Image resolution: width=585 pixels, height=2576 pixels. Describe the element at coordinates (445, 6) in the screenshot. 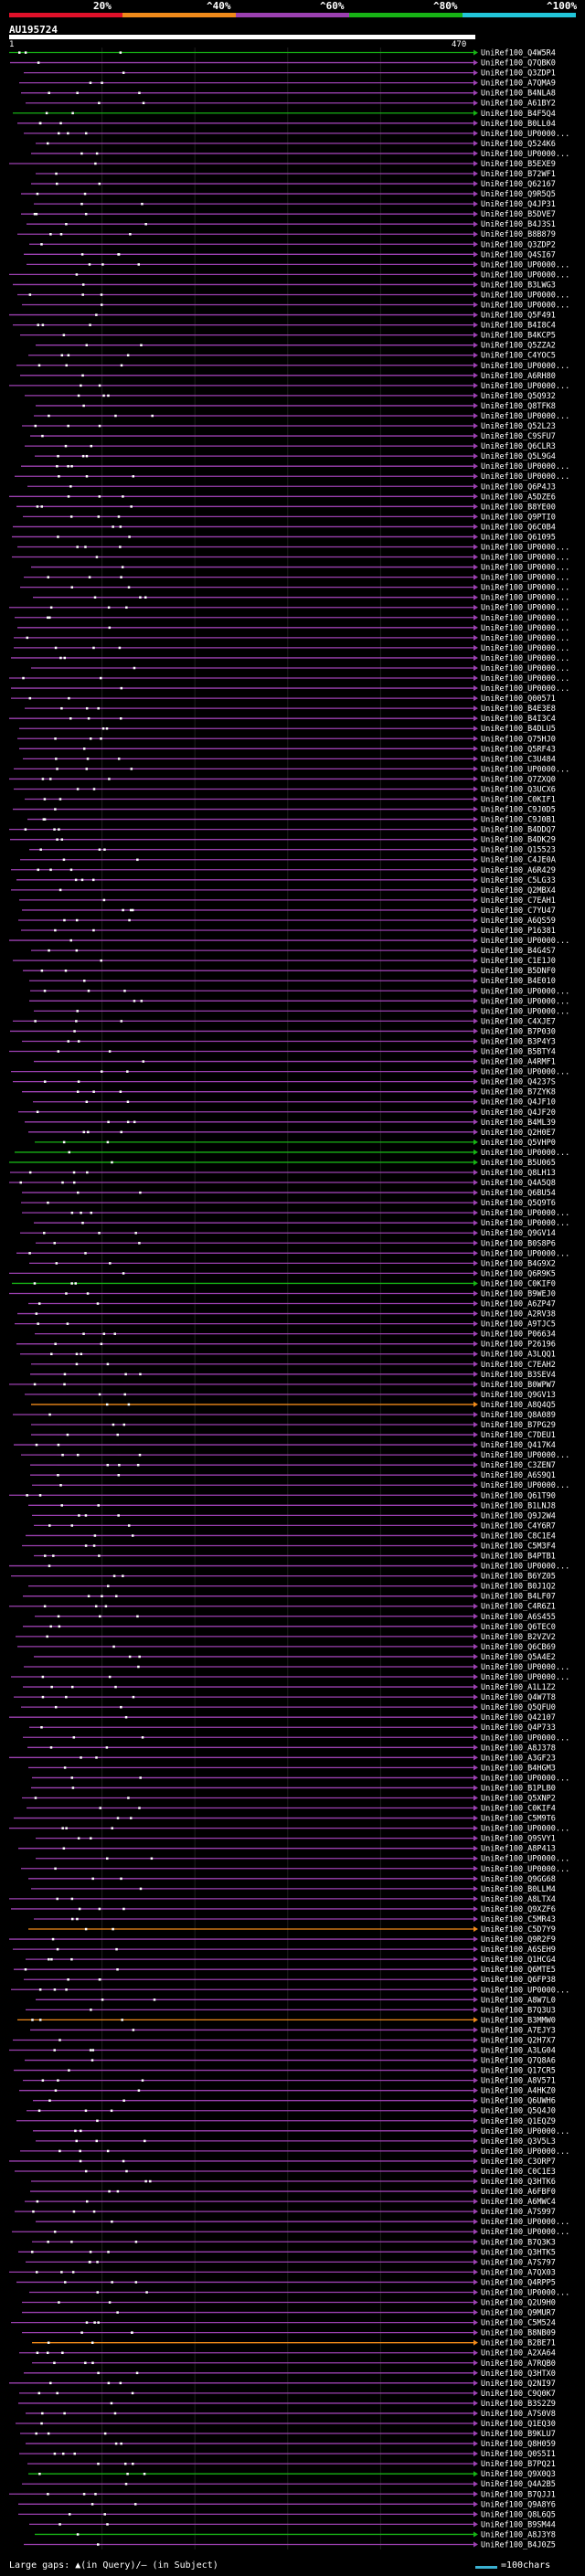

I see `legend-label: ^80%` at that location.